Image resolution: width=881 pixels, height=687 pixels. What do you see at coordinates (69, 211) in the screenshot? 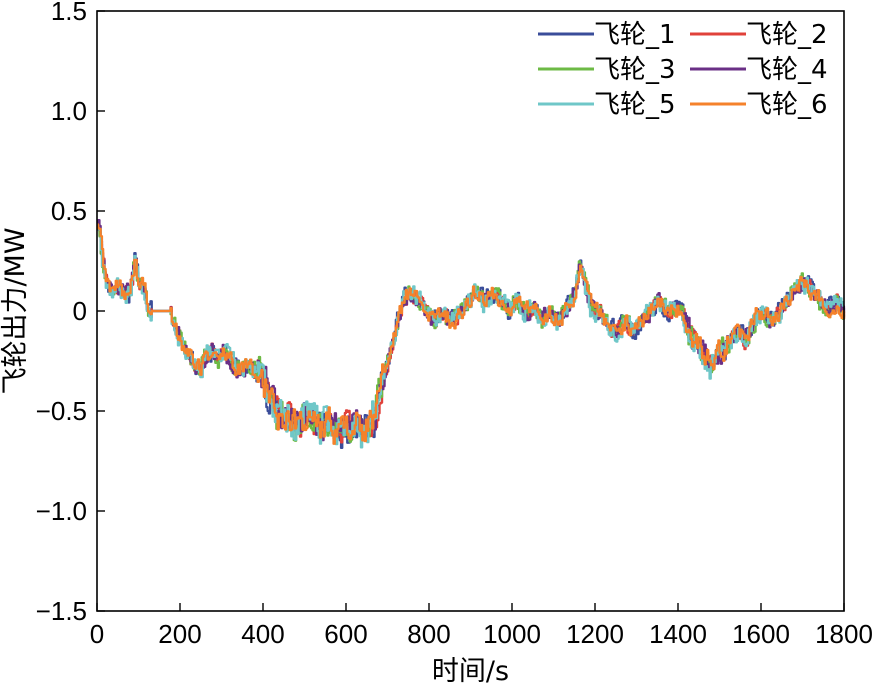
I see `y-tick-label: 0.5` at bounding box center [69, 211].